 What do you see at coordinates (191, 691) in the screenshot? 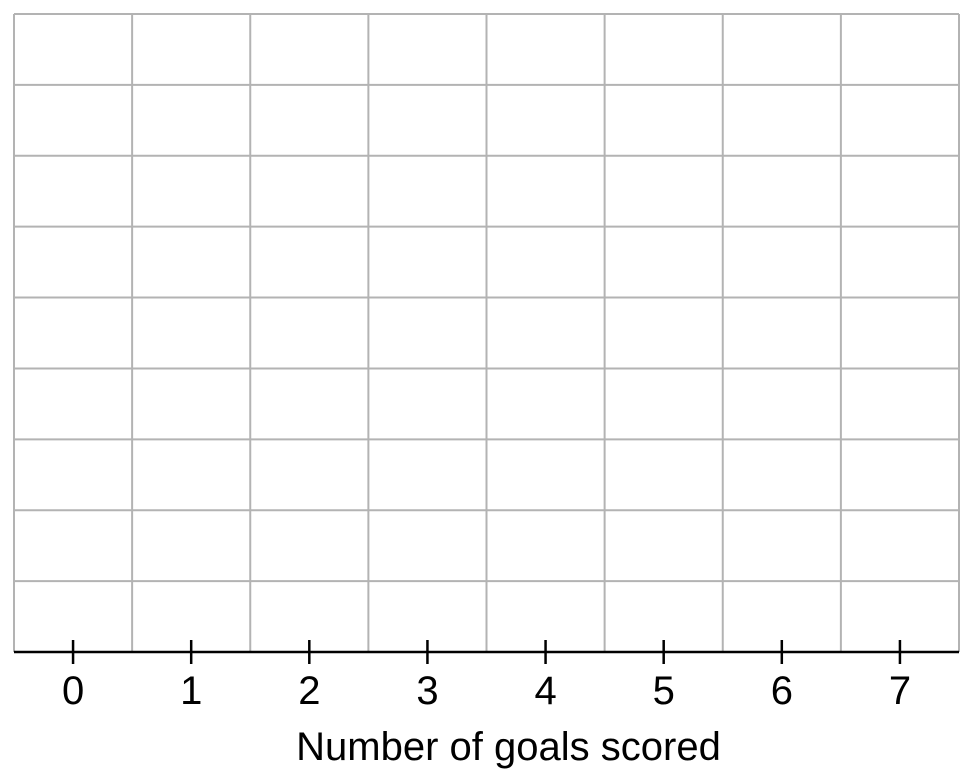
I see `x-axis-tick-label: 1` at bounding box center [191, 691].